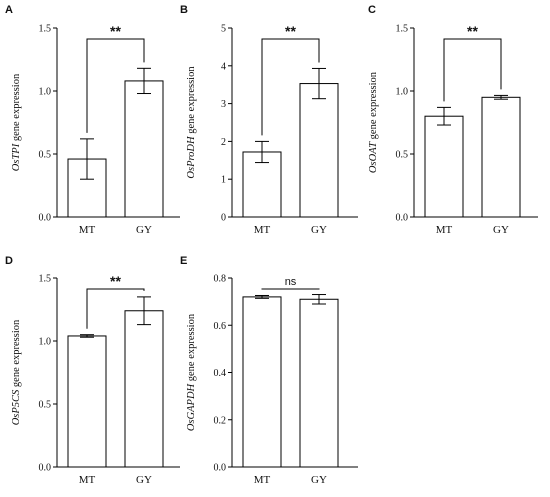 The height and width of the screenshot is (497, 550). I want to click on y-axis-label-gene: OsProDH, so click(191, 157).